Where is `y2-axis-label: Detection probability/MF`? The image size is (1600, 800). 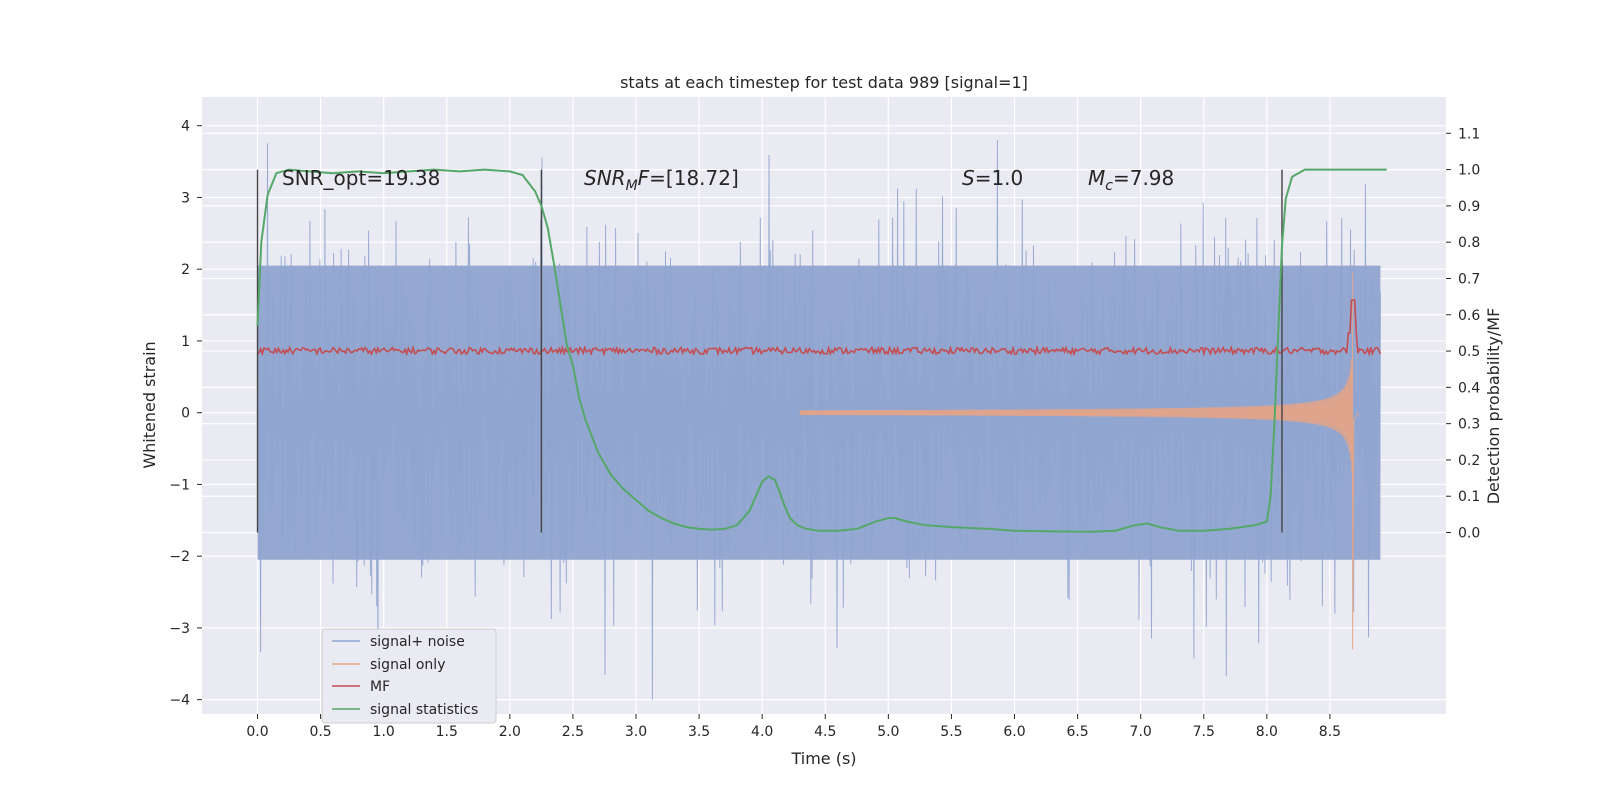
y2-axis-label: Detection probability/MF is located at coordinates (1493, 406).